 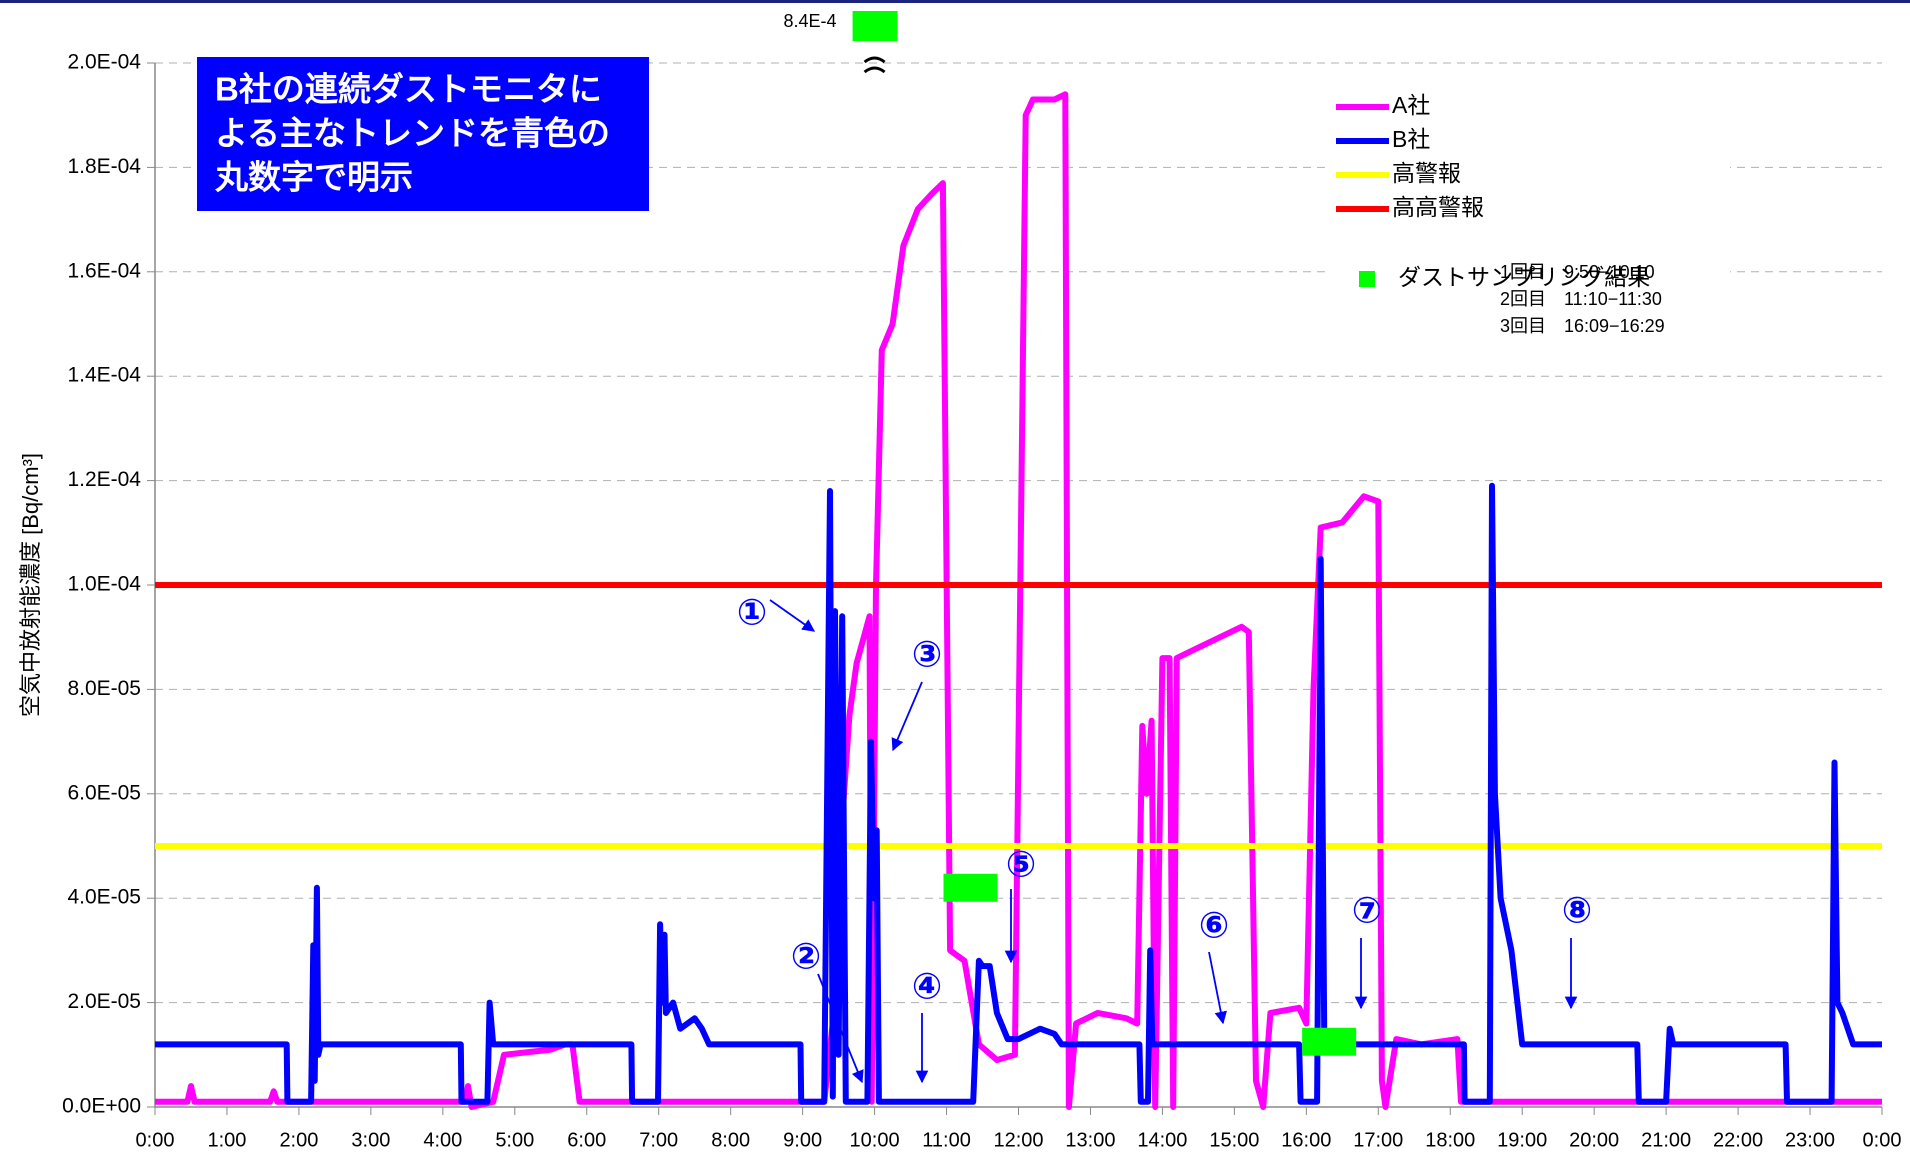 What do you see at coordinates (104, 897) in the screenshot?
I see `y-tick-label: 4.0E-05` at bounding box center [104, 897].